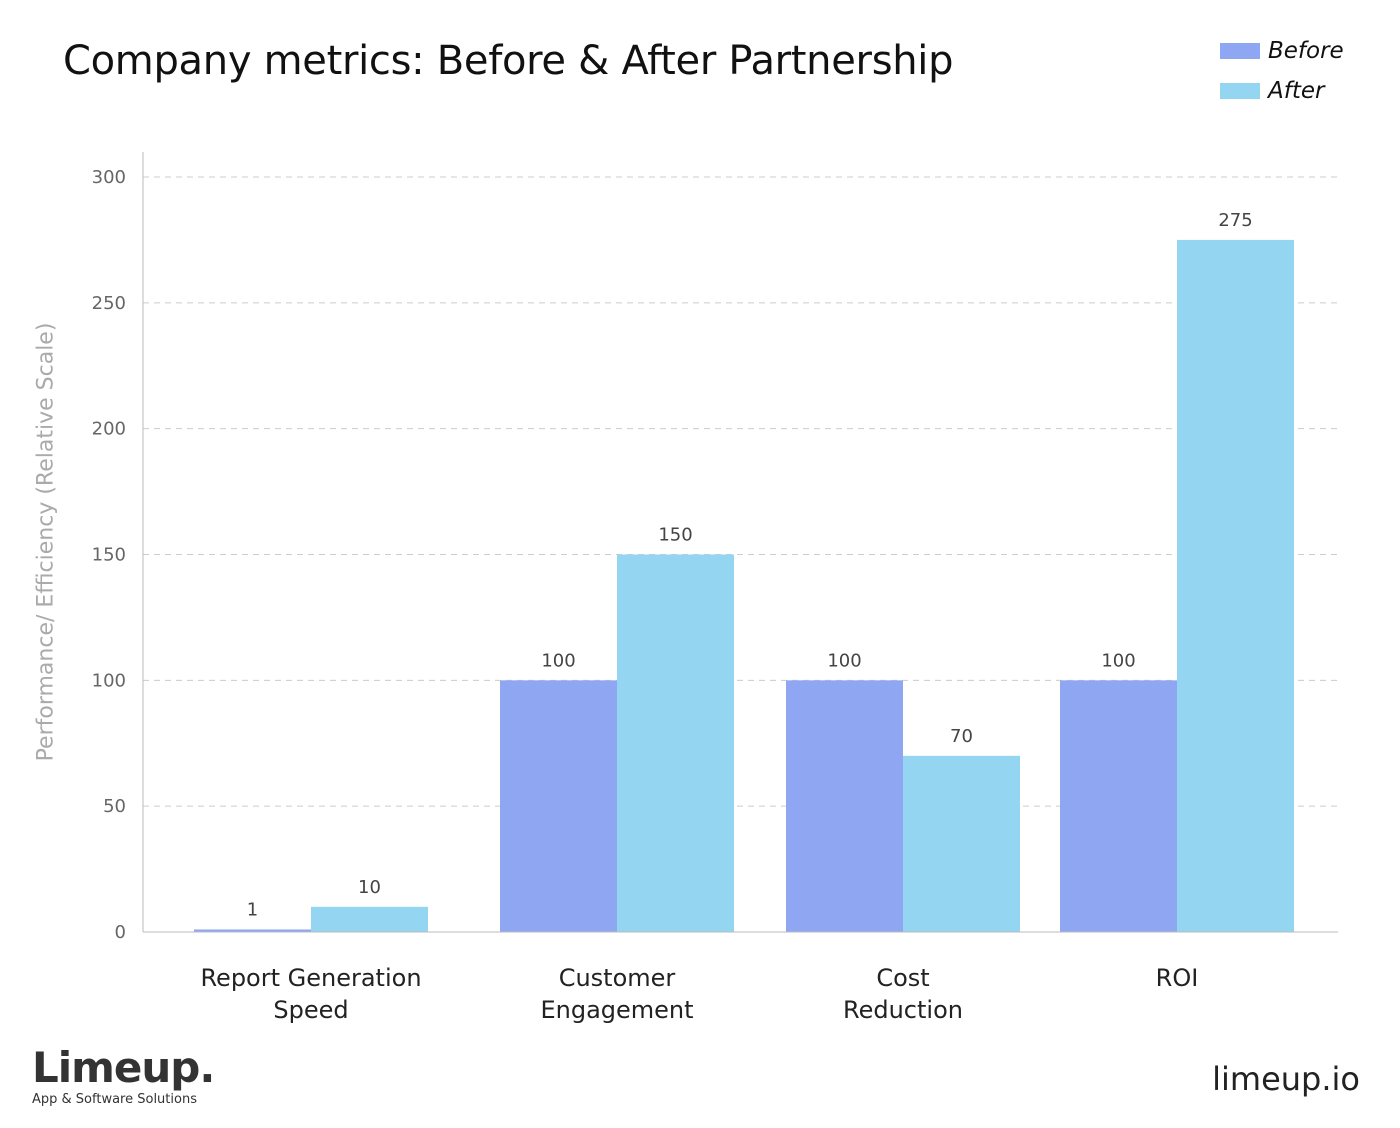 The height and width of the screenshot is (1128, 1400). I want to click on y-tick-label: 150, so click(109, 555).